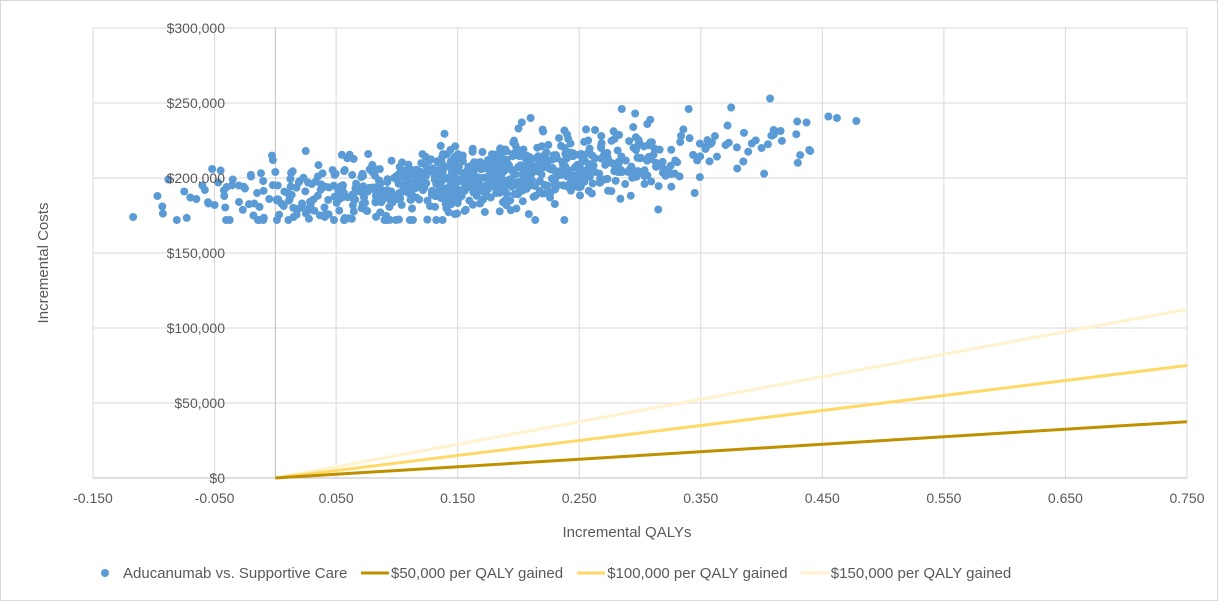  What do you see at coordinates (235, 573) in the screenshot?
I see `legend-label: Aducanumab vs. Supportive Care` at bounding box center [235, 573].